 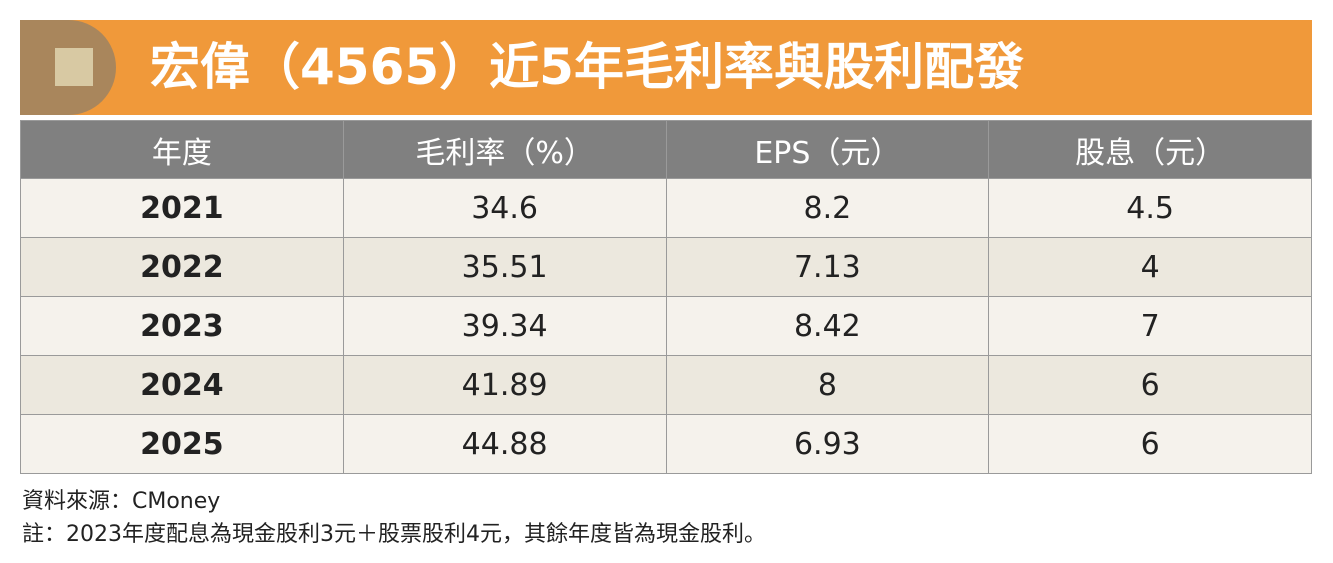 What do you see at coordinates (504, 385) in the screenshot?
I see `value-cell: 41.89` at bounding box center [504, 385].